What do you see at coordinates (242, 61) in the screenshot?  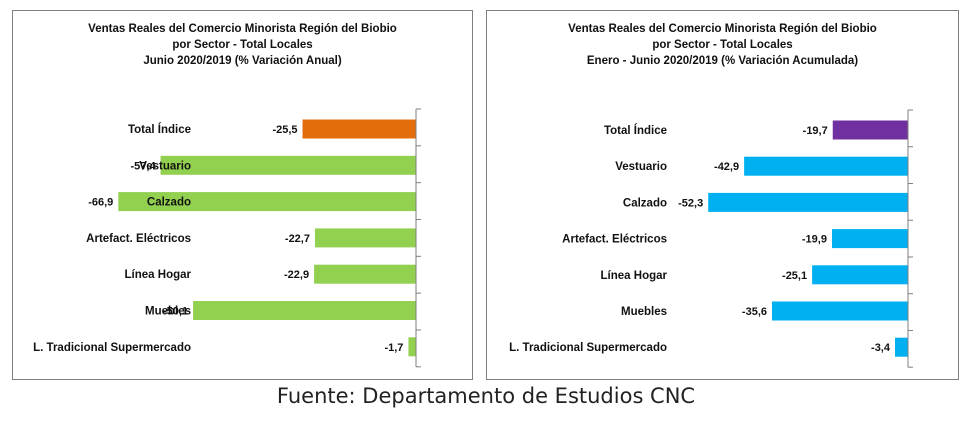 I see `chart-title-line-3: Junio 2020/2019 (% Variación Anual)` at bounding box center [242, 61].